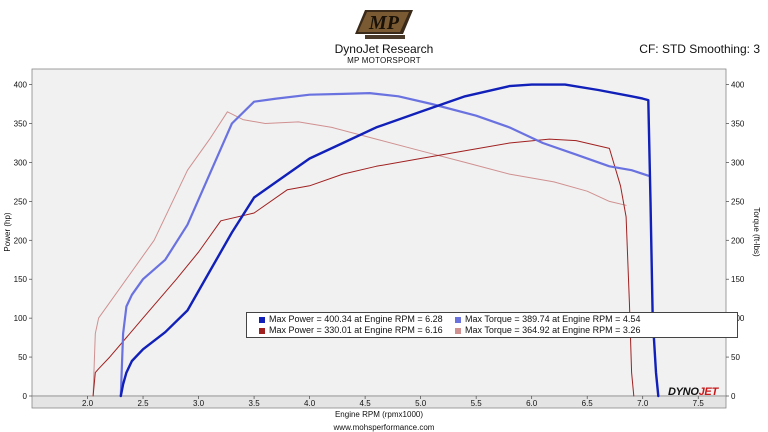  I want to click on dynojet-logo: DYNOJET, so click(693, 392).